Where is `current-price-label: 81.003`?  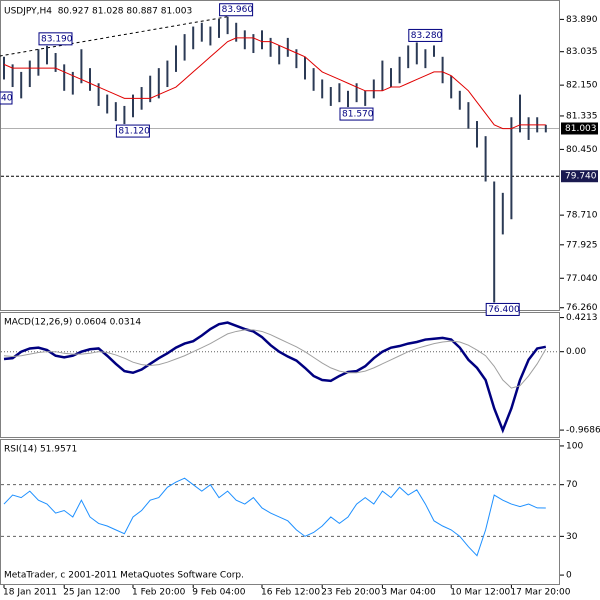
current-price-label: 81.003 is located at coordinates (581, 129).